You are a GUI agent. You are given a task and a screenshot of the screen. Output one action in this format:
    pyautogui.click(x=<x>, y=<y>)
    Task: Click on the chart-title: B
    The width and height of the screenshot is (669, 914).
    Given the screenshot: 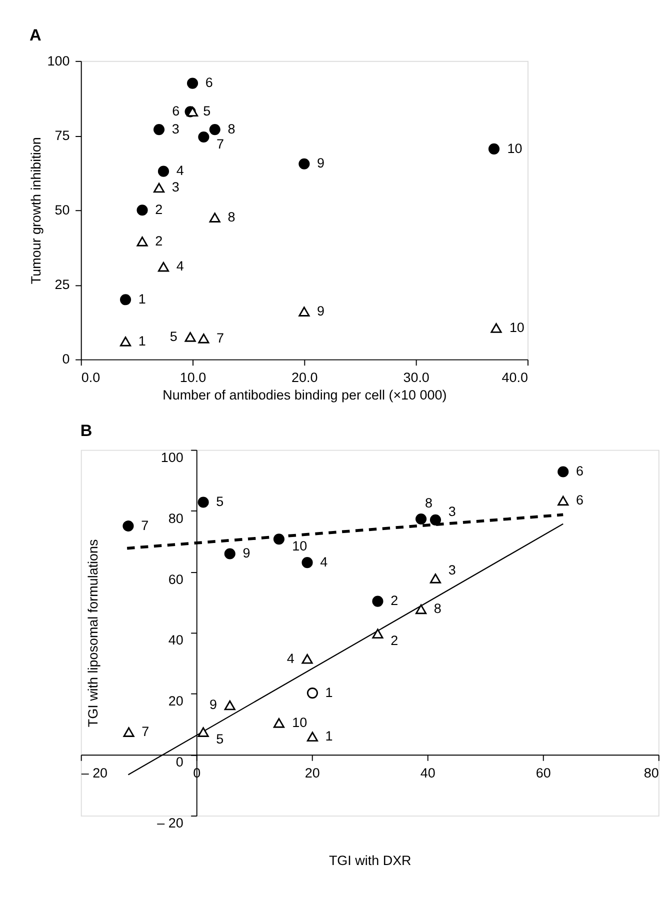 What is the action you would take?
    pyautogui.click(x=86, y=431)
    